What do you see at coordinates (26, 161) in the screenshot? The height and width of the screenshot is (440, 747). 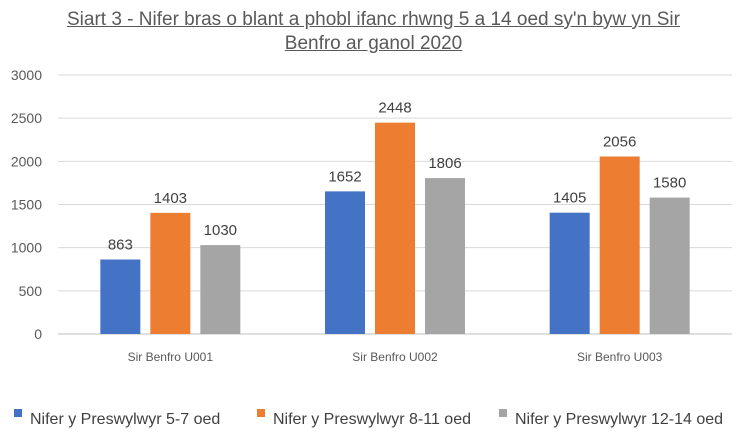 I see `y-tick-label-2000: 2000` at bounding box center [26, 161].